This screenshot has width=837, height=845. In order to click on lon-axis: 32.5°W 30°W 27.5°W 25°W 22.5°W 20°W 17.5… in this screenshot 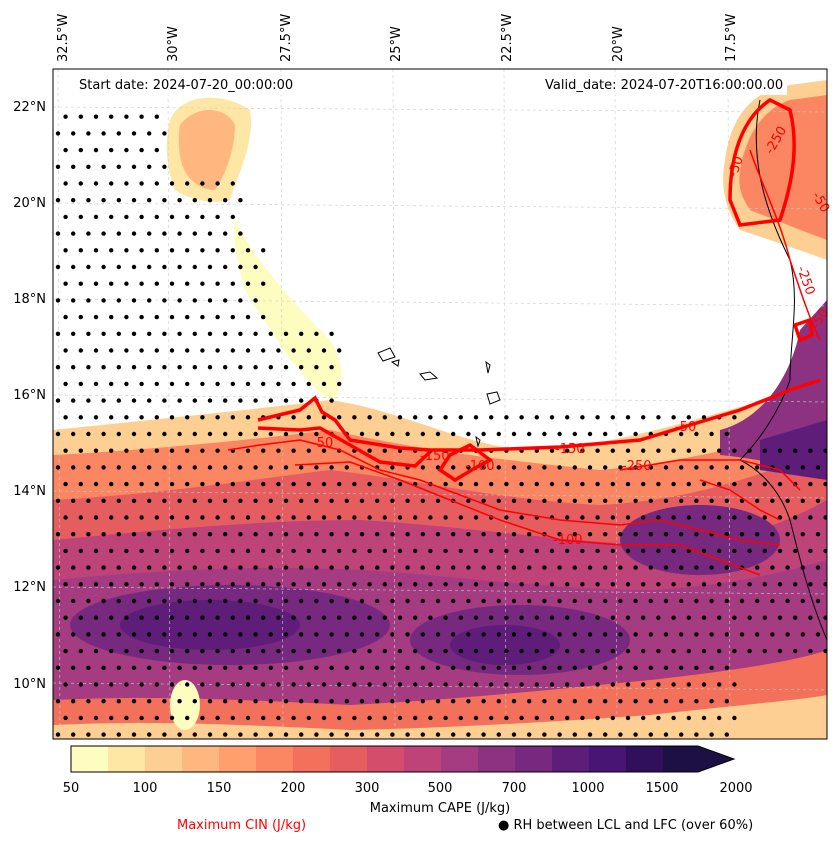, I will do `click(397, 38)`.